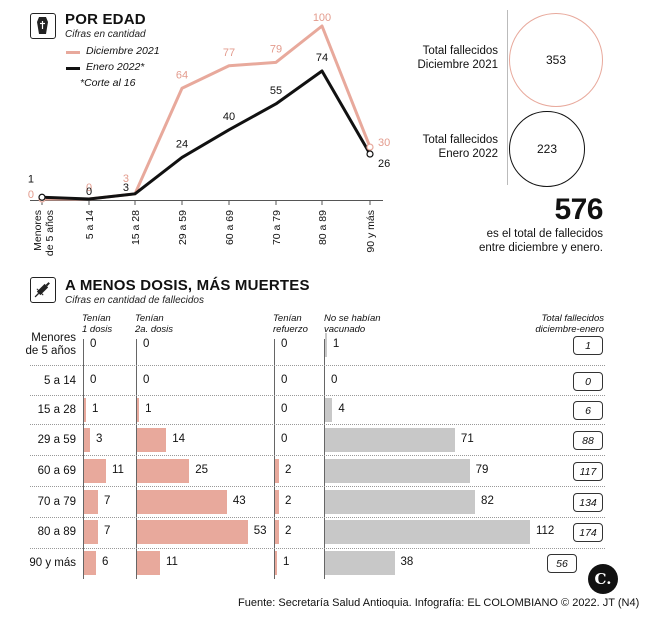 This screenshot has width=645, height=617. Describe the element at coordinates (50, 233) in the screenshot. I see `x-tick-label-line: de 5 años` at that location.